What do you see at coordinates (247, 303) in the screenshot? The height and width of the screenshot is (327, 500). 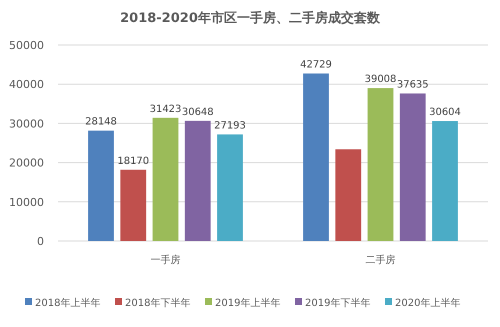 I see `legend-label: 2019年上半年` at bounding box center [247, 303].